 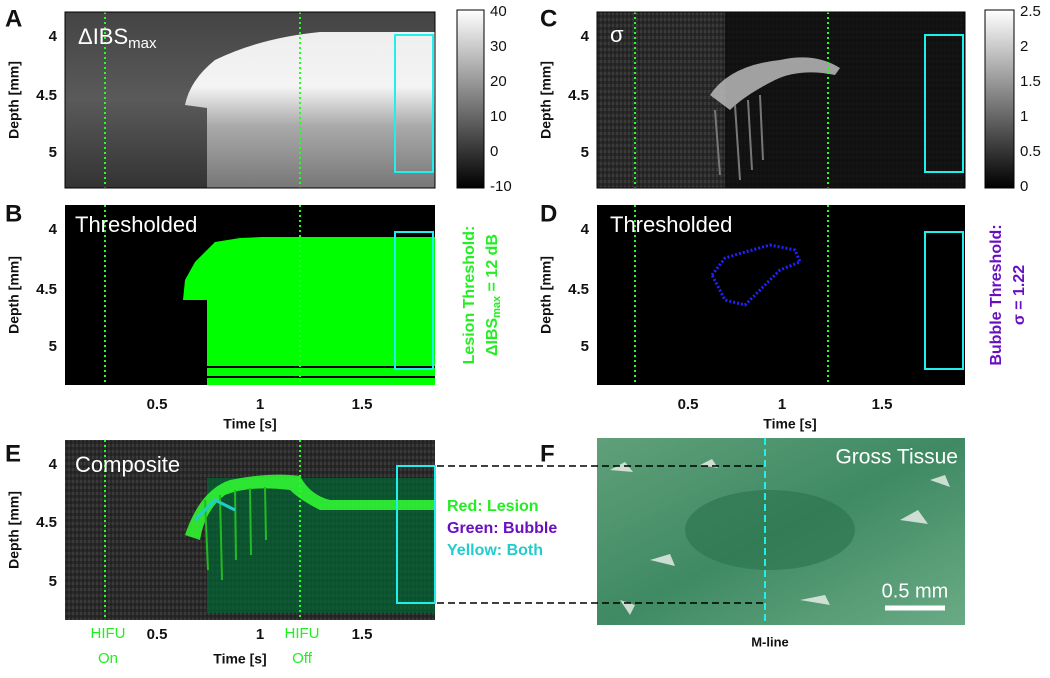 I want to click on panel-letter: F, so click(x=547, y=453).